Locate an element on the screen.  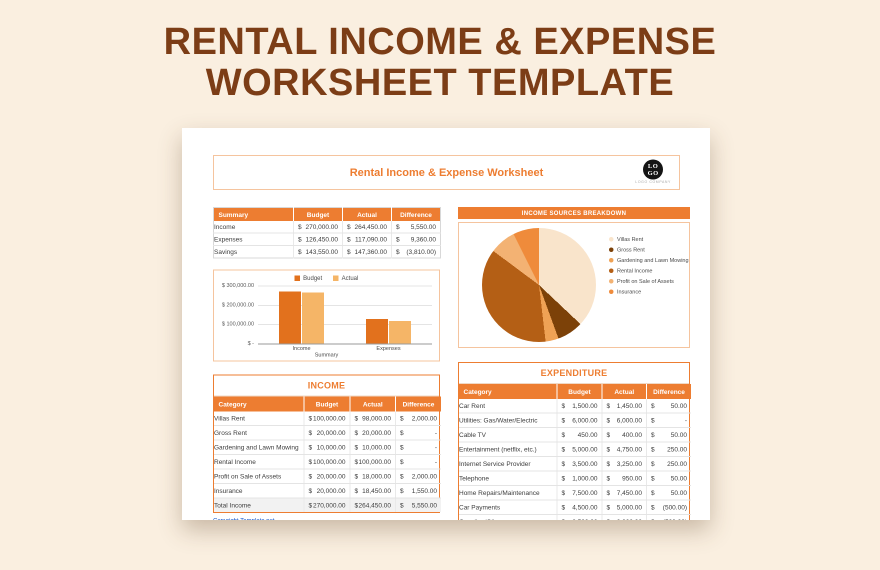
amount-cell: $450.00 is located at coordinates (579, 435).